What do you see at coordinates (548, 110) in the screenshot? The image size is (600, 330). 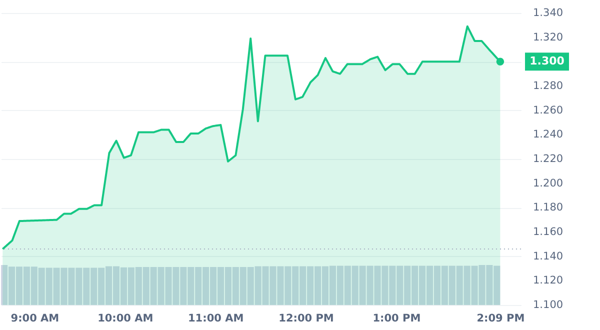 I see `y-tick-label: 1.260` at bounding box center [548, 110].